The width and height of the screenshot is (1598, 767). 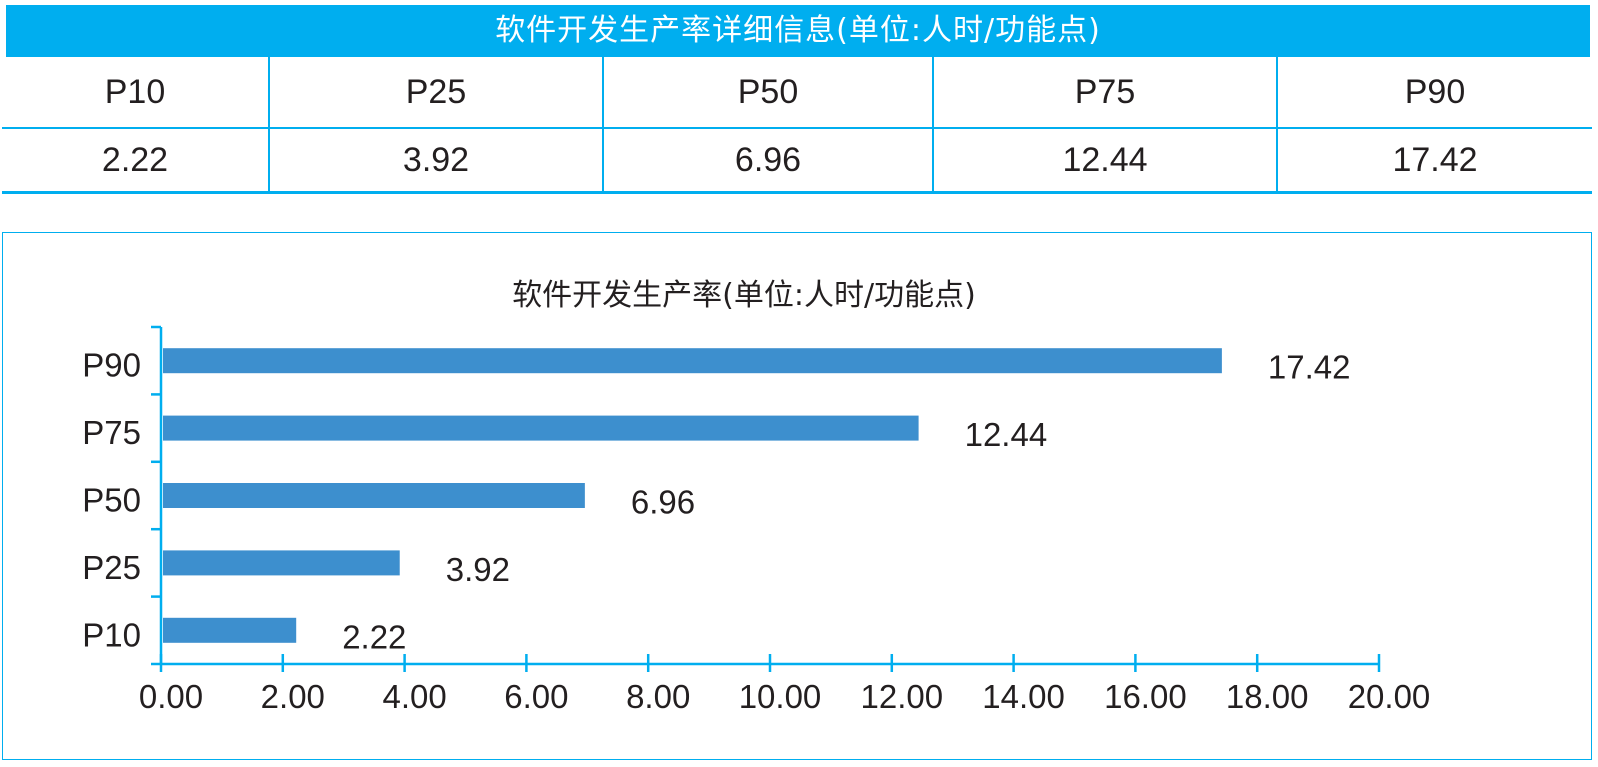 I want to click on table-value-cell: 2.22, so click(x=136, y=161).